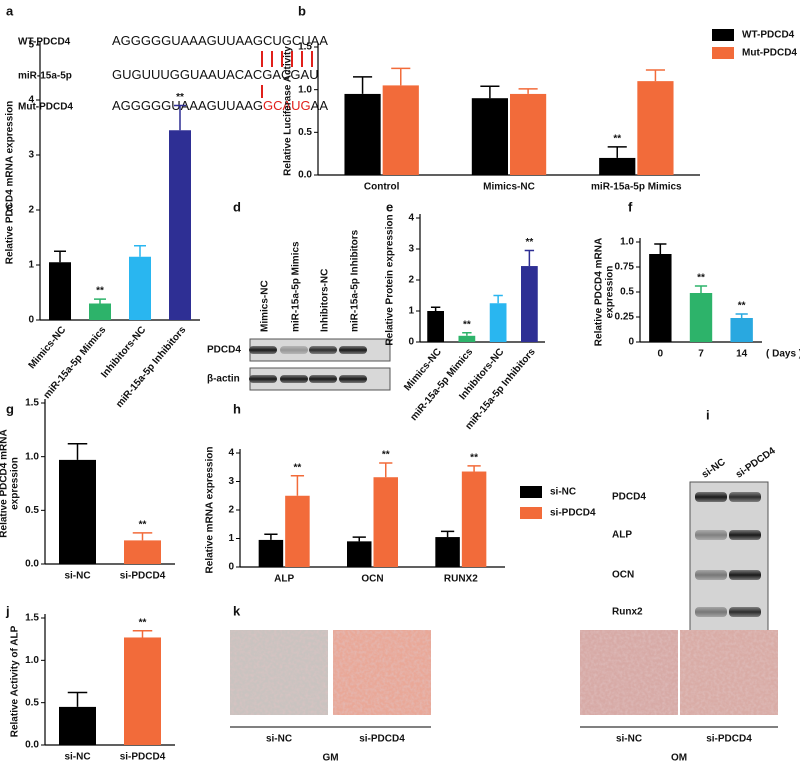 Image resolution: width=800 pixels, height=765 pixels. What do you see at coordinates (187, 105) in the screenshot?
I see `sequence-part: AGGGGGUAAAGUUAAG` at bounding box center [187, 105].